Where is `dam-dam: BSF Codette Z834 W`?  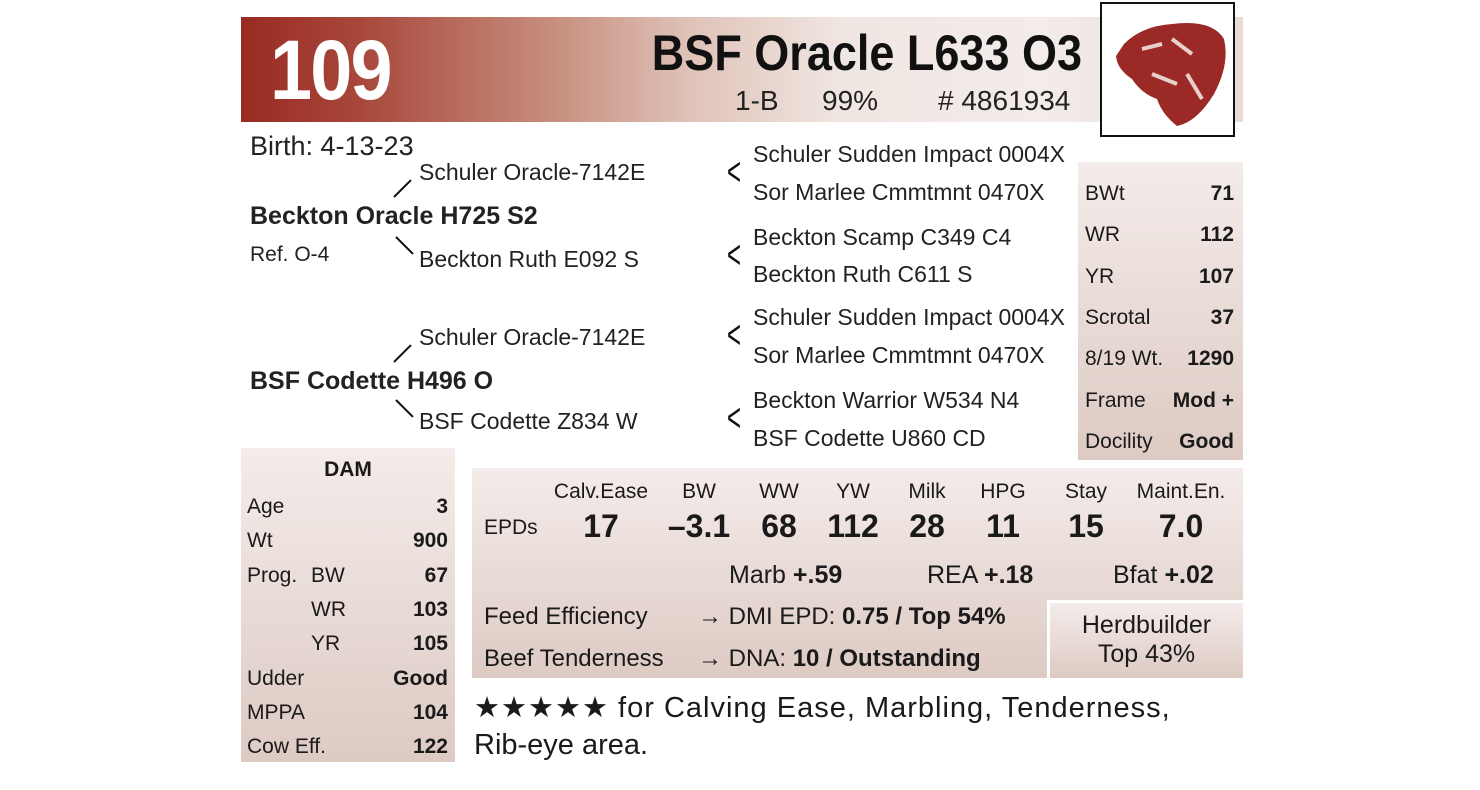 dam-dam: BSF Codette Z834 W is located at coordinates (528, 421).